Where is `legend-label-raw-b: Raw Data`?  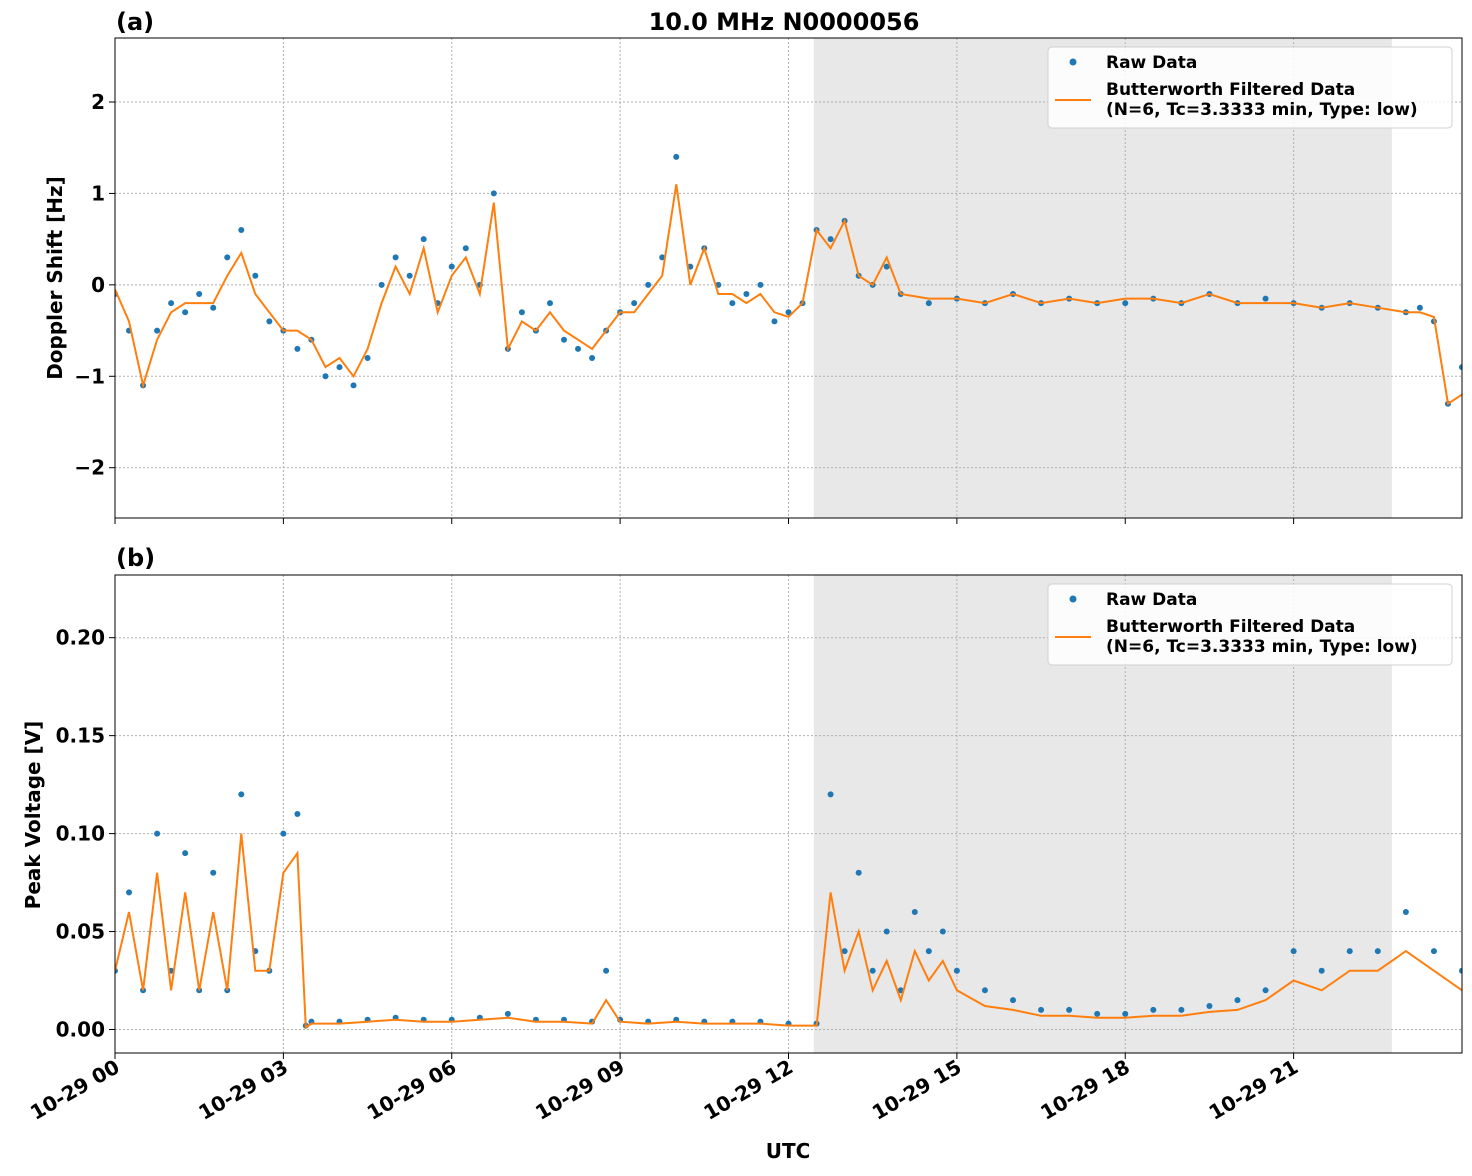
legend-label-raw-b: Raw Data is located at coordinates (1151, 600).